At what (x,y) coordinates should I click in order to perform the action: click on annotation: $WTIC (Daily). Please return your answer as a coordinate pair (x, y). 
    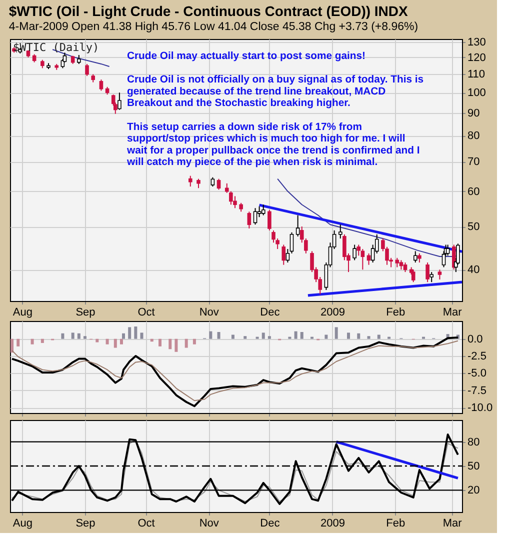
    Looking at the image, I should click on (56, 47).